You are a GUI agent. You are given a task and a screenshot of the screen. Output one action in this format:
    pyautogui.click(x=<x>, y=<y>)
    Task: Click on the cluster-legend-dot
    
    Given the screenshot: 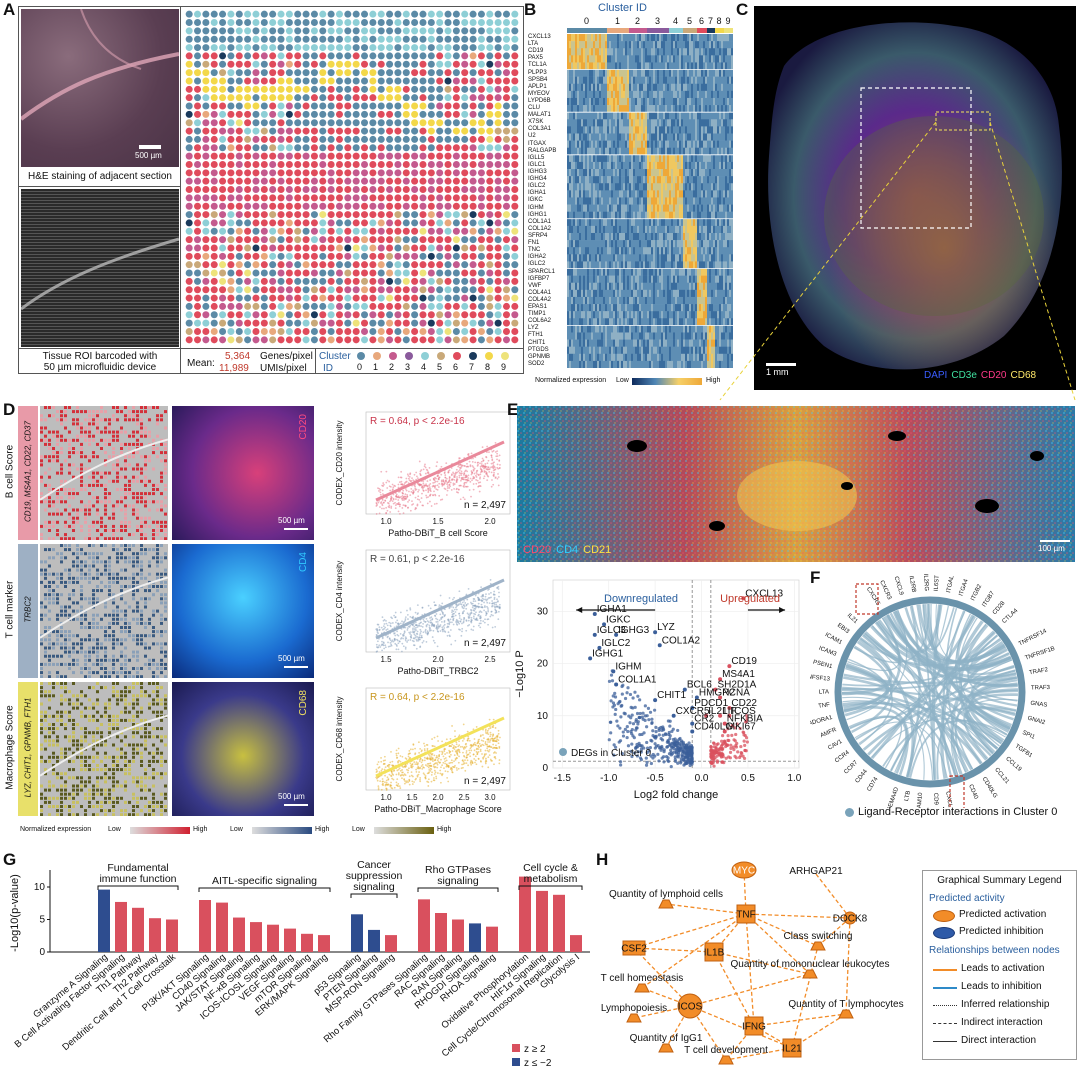 What is the action you would take?
    pyautogui.click(x=441, y=356)
    